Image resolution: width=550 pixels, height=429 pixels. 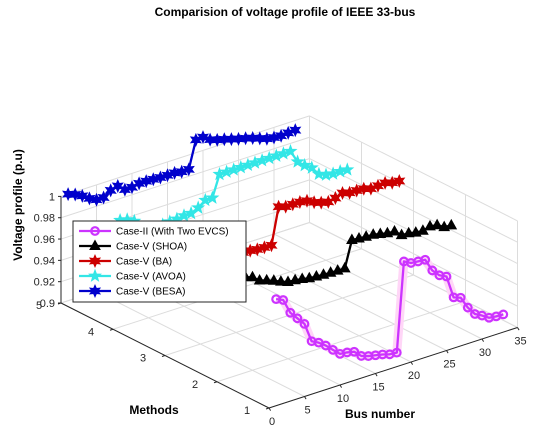 I want to click on y-tick-label: 4, so click(x=91, y=332).